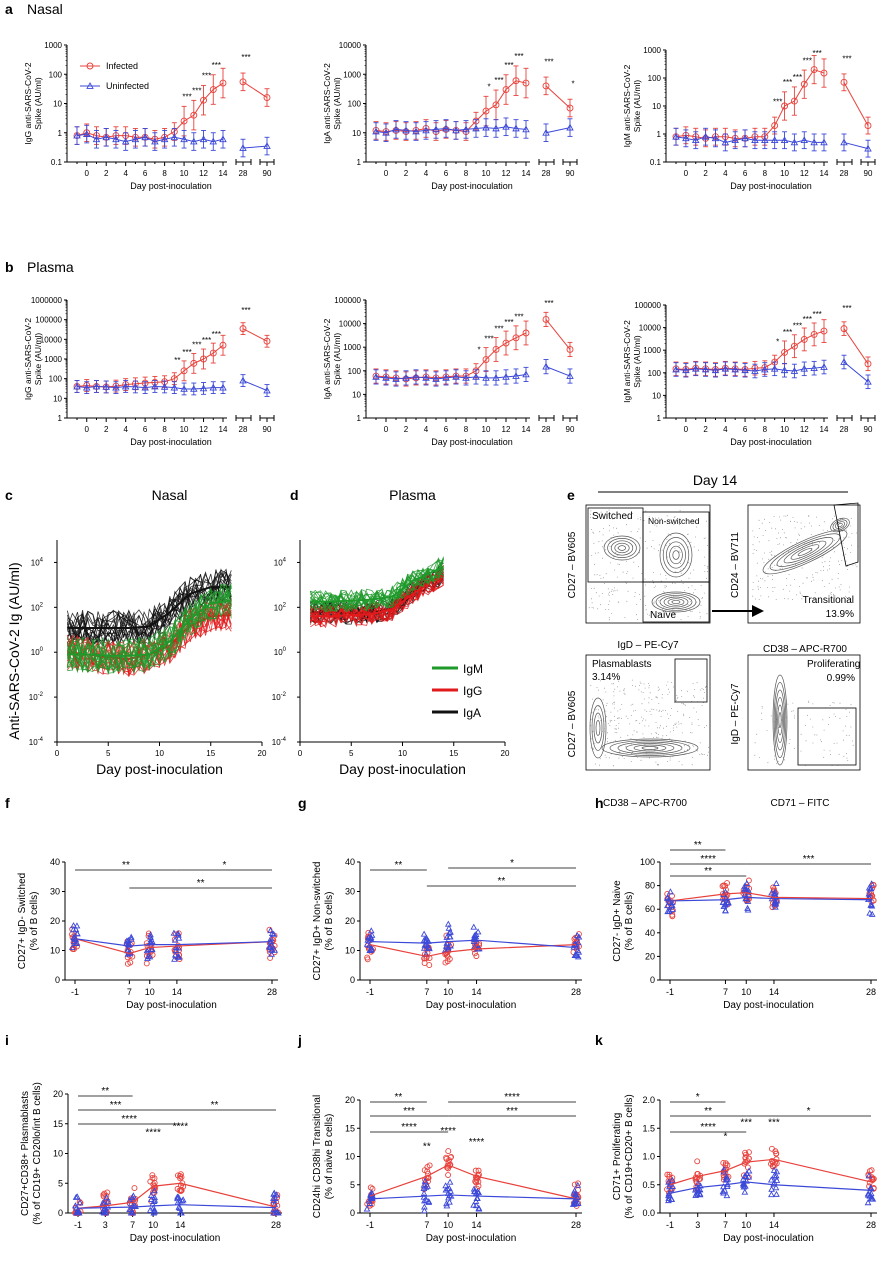 The width and height of the screenshot is (887, 1280). I want to click on series-line-infected, so click(770, 897).